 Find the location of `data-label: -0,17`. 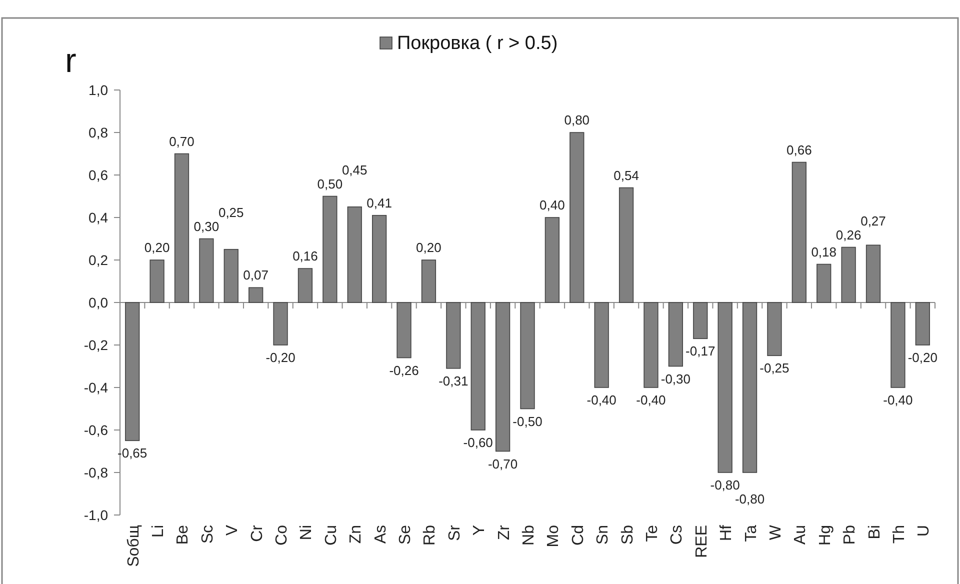

data-label: -0,17 is located at coordinates (701, 351).